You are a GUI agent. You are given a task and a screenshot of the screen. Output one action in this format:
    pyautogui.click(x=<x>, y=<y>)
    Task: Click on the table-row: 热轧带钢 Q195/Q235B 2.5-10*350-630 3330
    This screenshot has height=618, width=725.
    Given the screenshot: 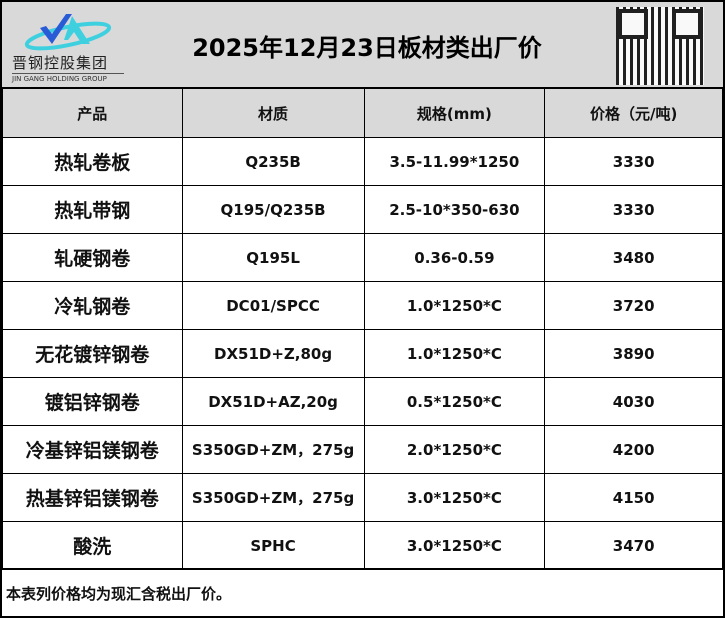 What is the action you would take?
    pyautogui.click(x=362, y=209)
    